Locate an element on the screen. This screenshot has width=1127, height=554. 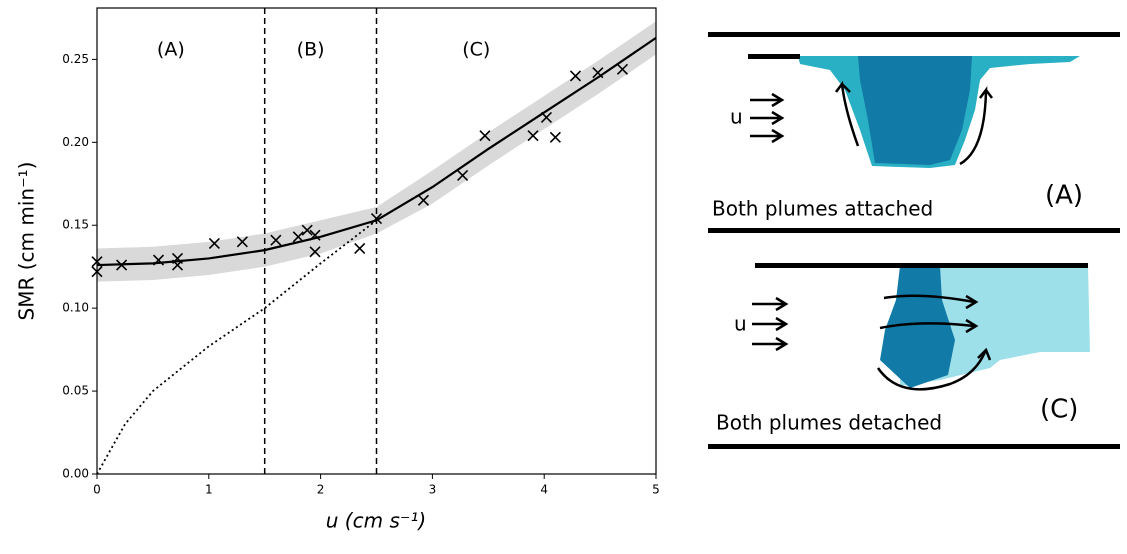
panel-tag: (A) is located at coordinates (1064, 196).